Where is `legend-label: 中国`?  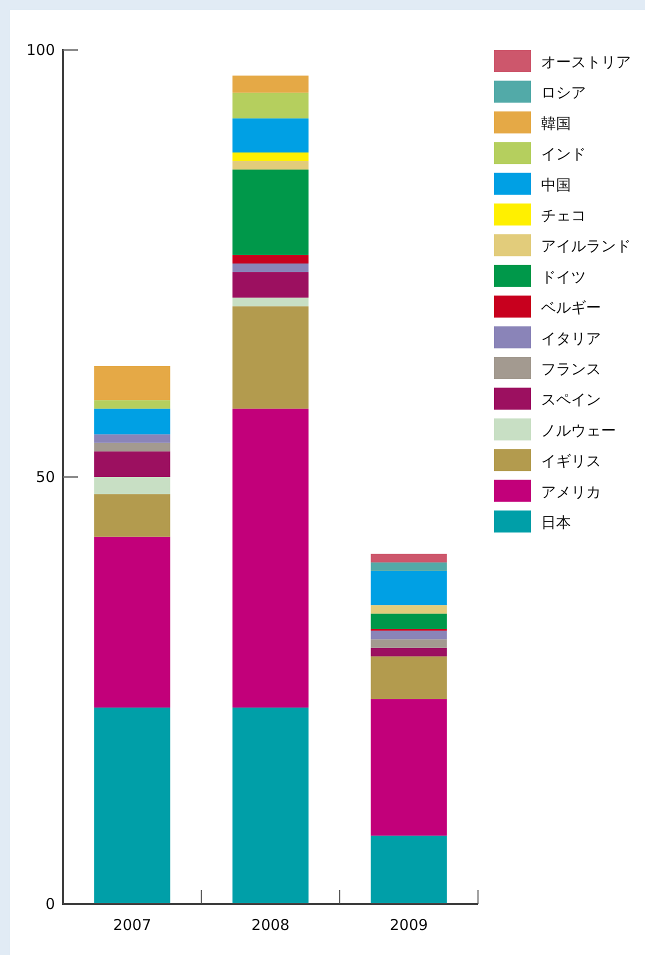
legend-label: 中国 is located at coordinates (556, 185).